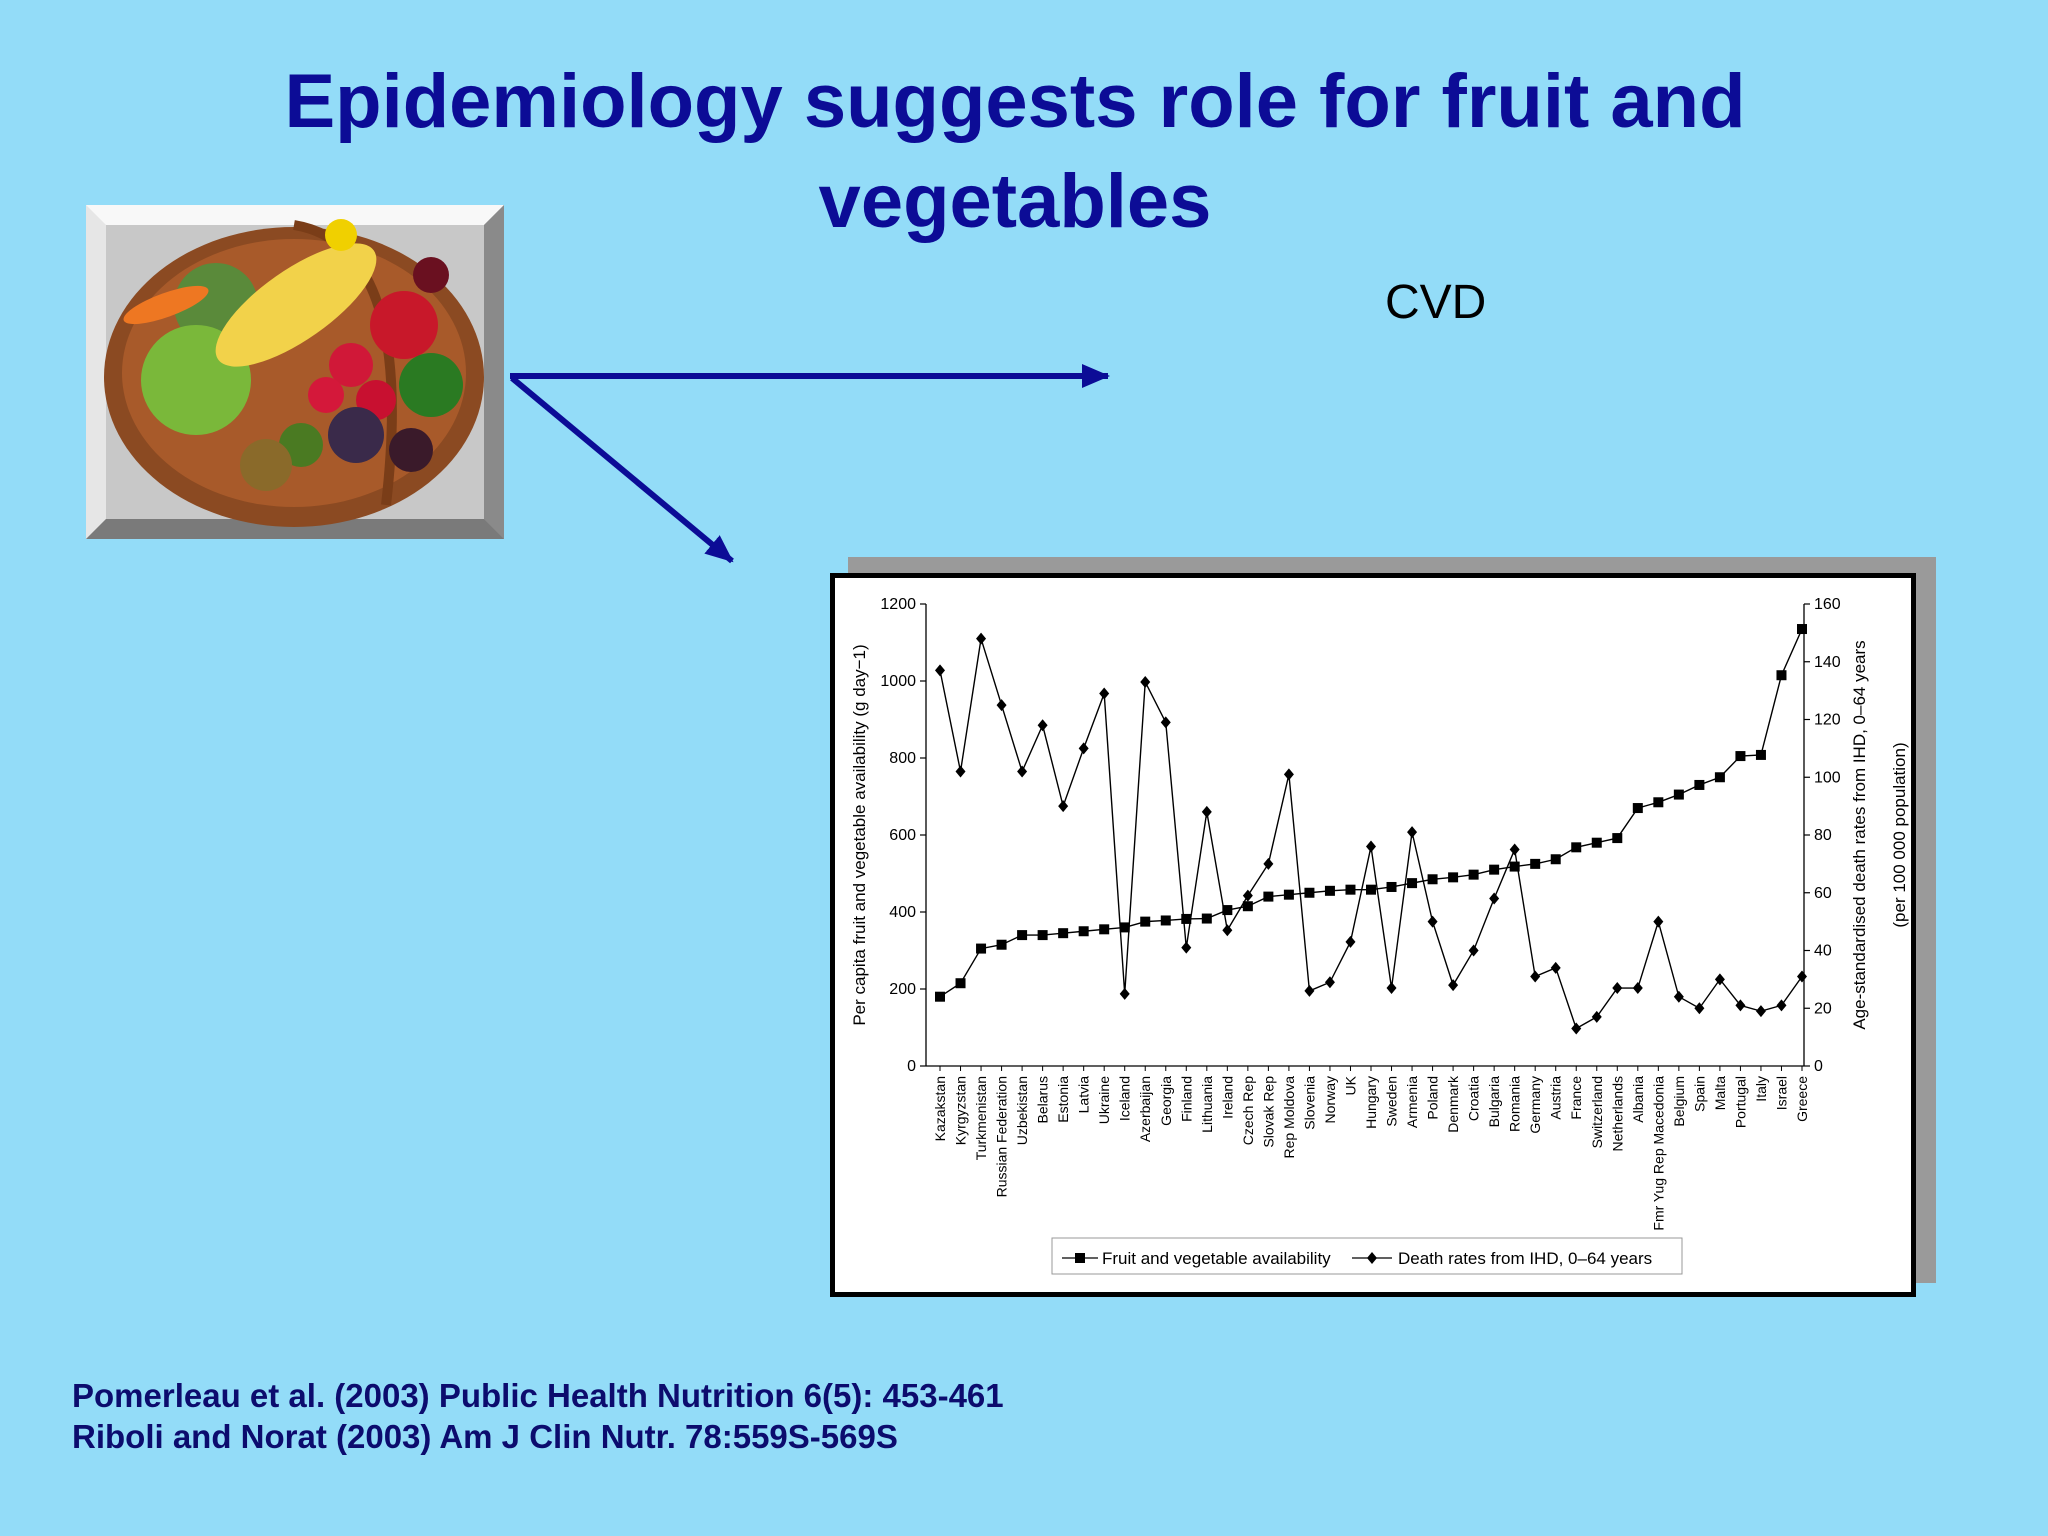 The height and width of the screenshot is (1536, 2048). Describe the element at coordinates (1145, 1109) in the screenshot. I see `x-tick-label: Azerbaijan` at that location.